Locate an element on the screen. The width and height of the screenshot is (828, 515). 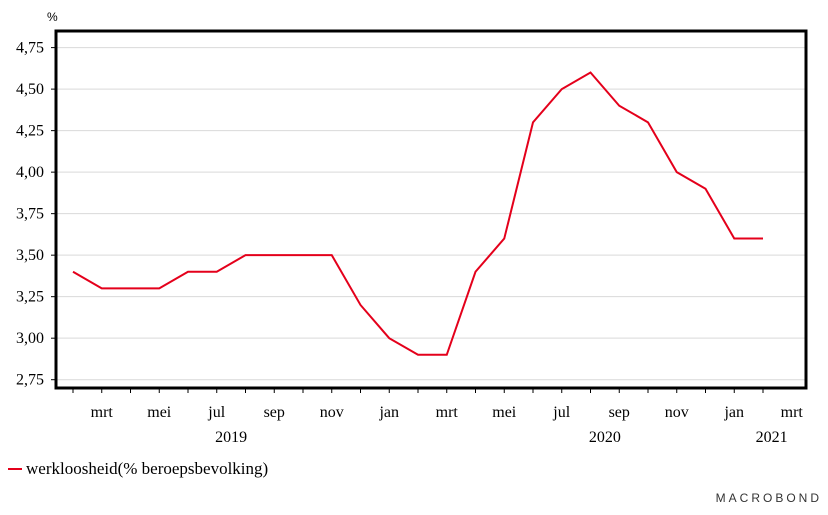
y-tick-label: 3,25 is located at coordinates (30, 297).